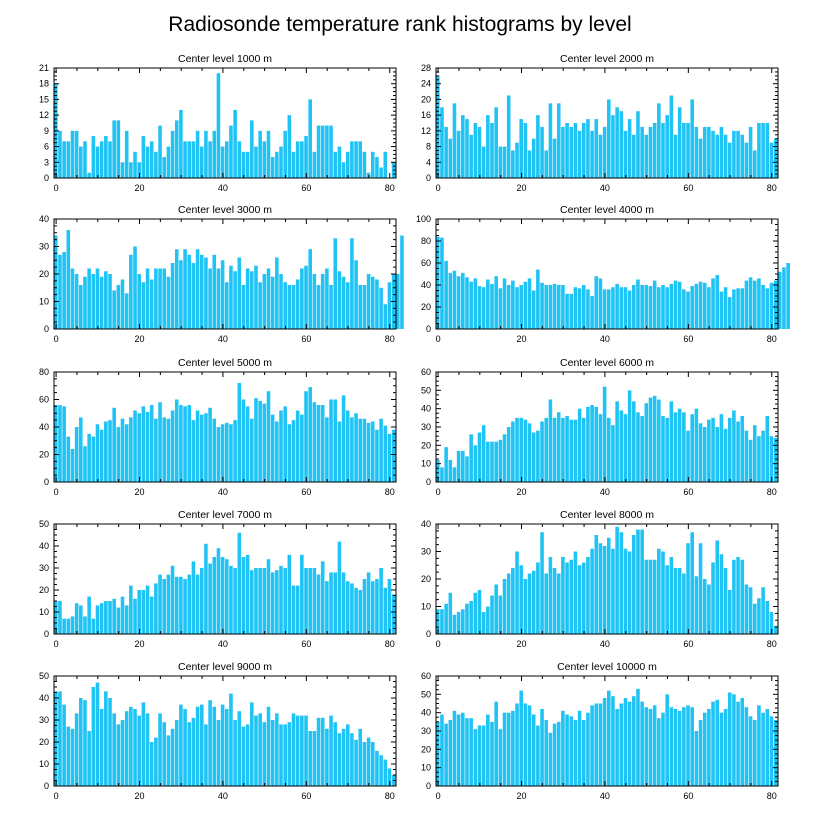 The width and height of the screenshot is (816, 824). I want to click on x-tick-label: 60, so click(306, 492).